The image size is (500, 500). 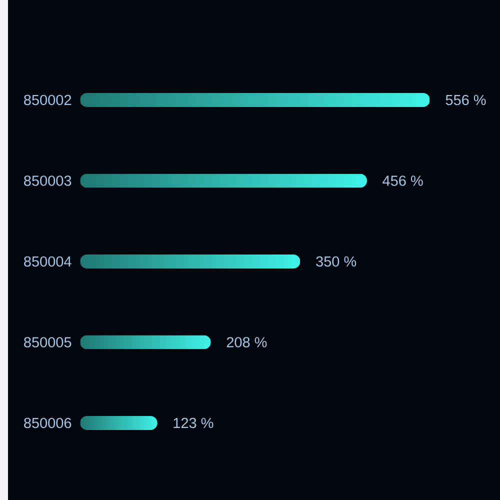 I want to click on y-tick-label: 850005, so click(x=48, y=342).